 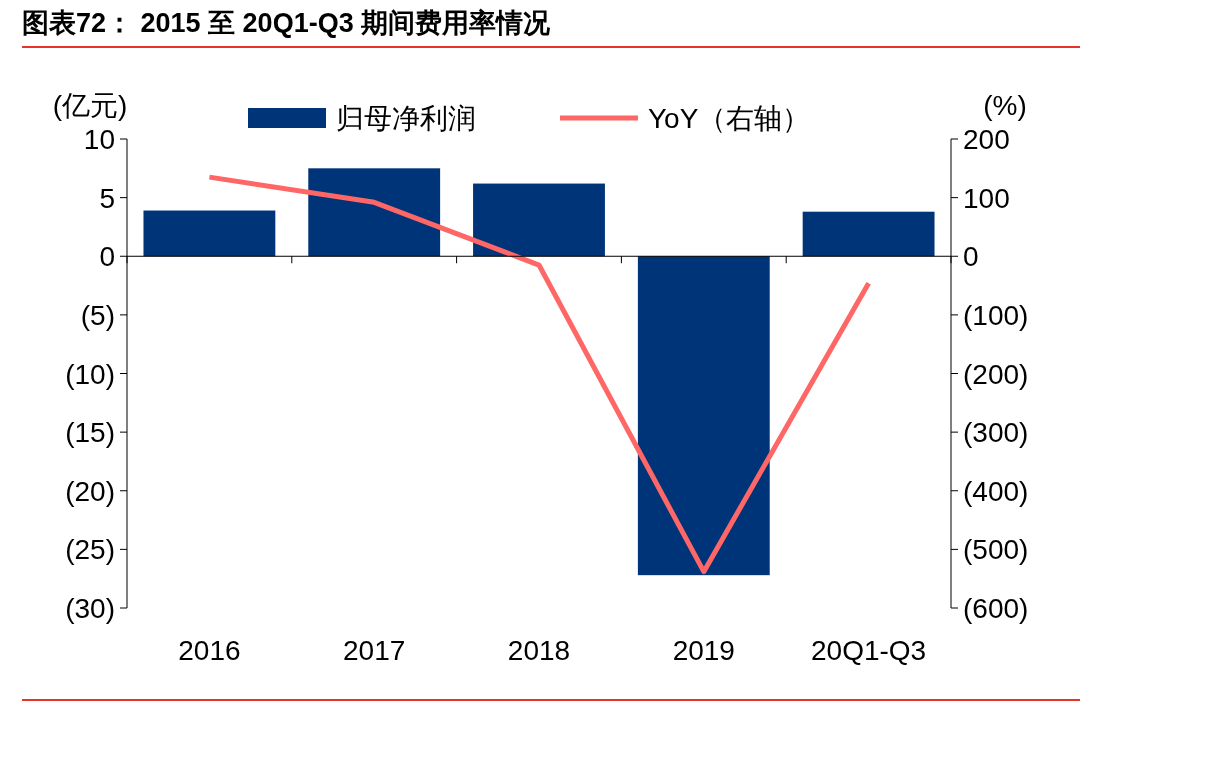 I want to click on y-axis-title: (亿元), so click(x=90, y=105).